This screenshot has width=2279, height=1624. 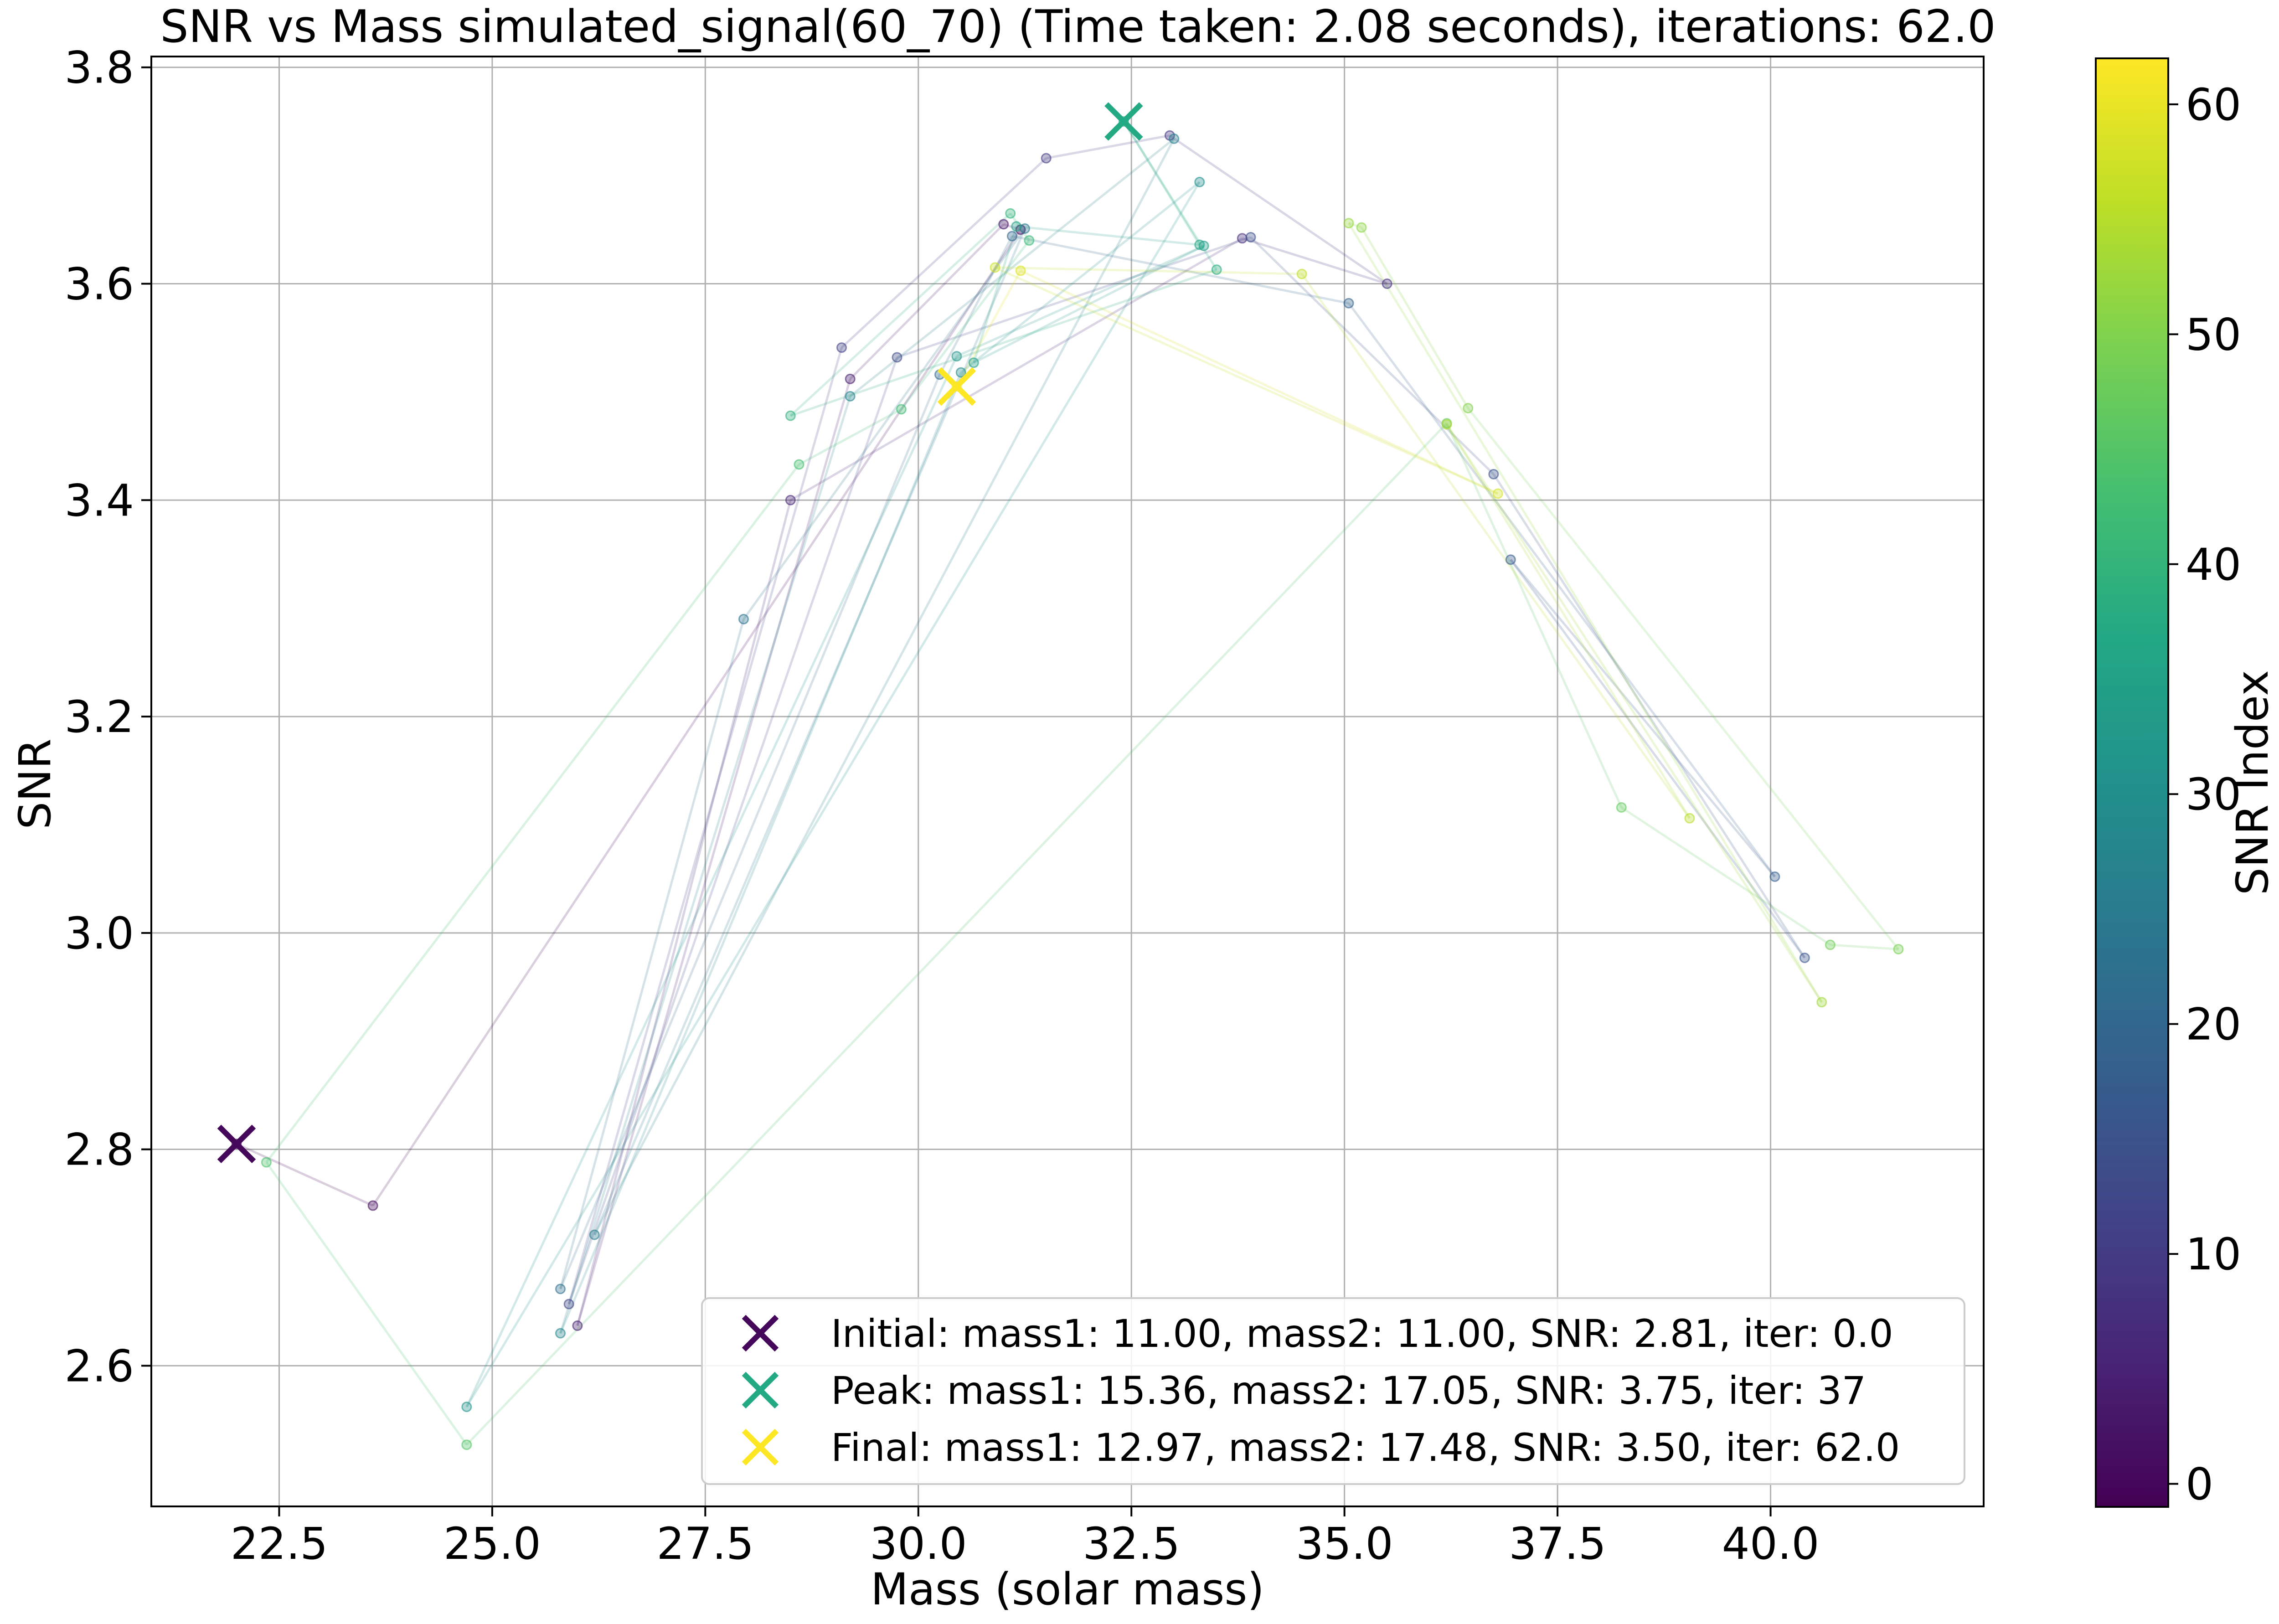 What do you see at coordinates (1123, 122) in the screenshot?
I see `peak-marker` at bounding box center [1123, 122].